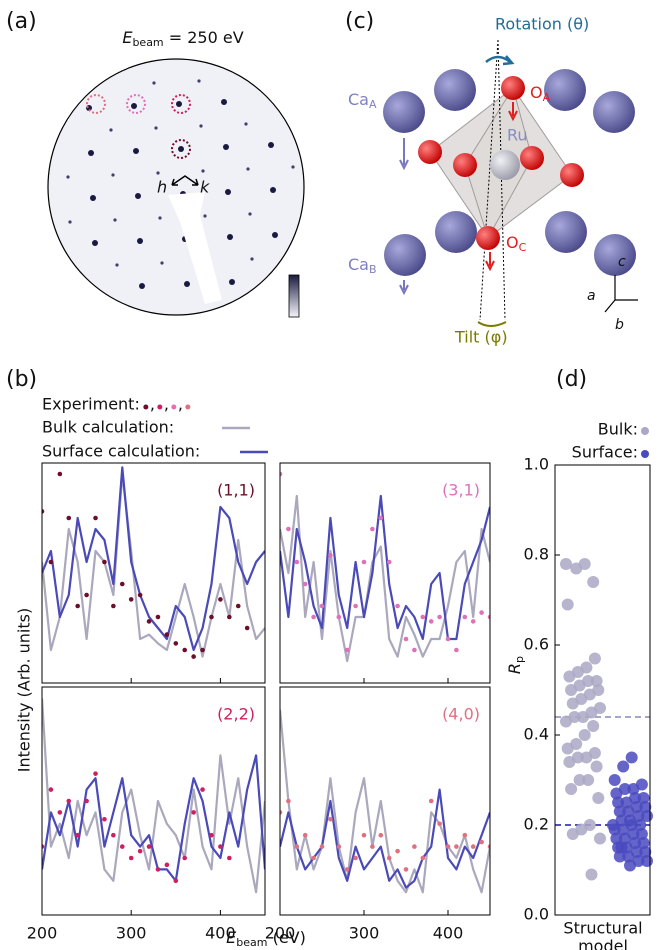 This screenshot has width=657, height=950. I want to click on legend-label: Experiment:, so click(91, 404).